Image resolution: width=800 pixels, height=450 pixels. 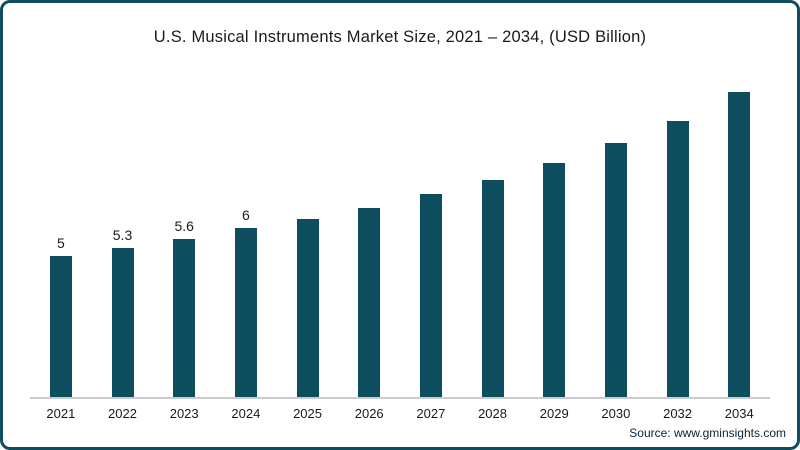 What do you see at coordinates (369, 413) in the screenshot?
I see `x-tick-label: 2026` at bounding box center [369, 413].